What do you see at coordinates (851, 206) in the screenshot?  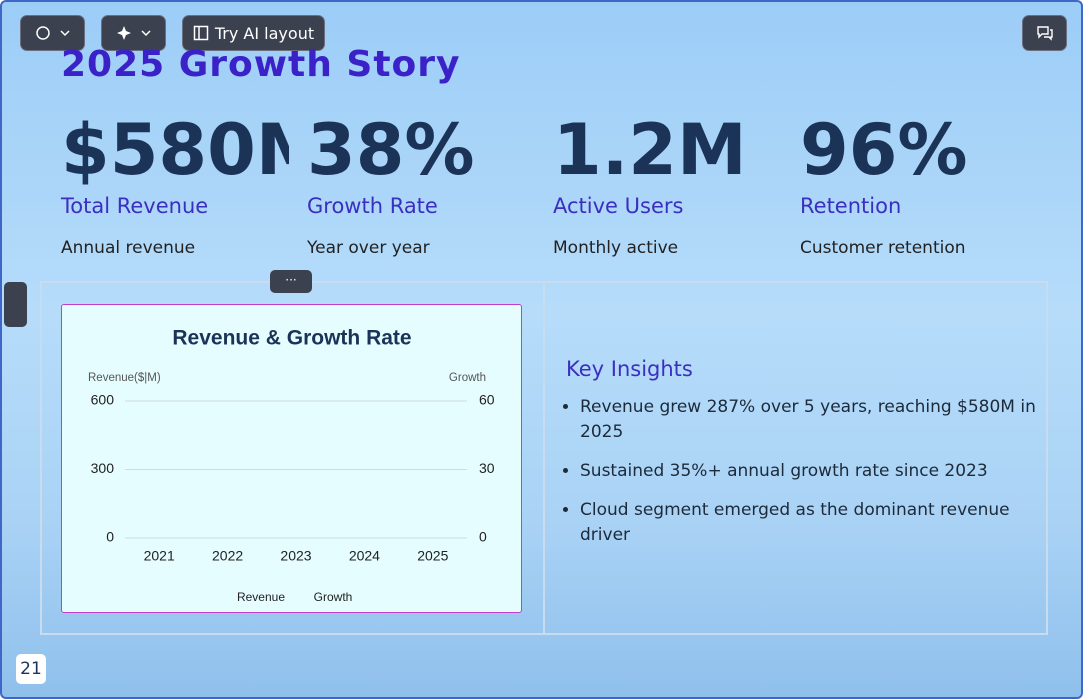 I see `stat-label: Retention` at bounding box center [851, 206].